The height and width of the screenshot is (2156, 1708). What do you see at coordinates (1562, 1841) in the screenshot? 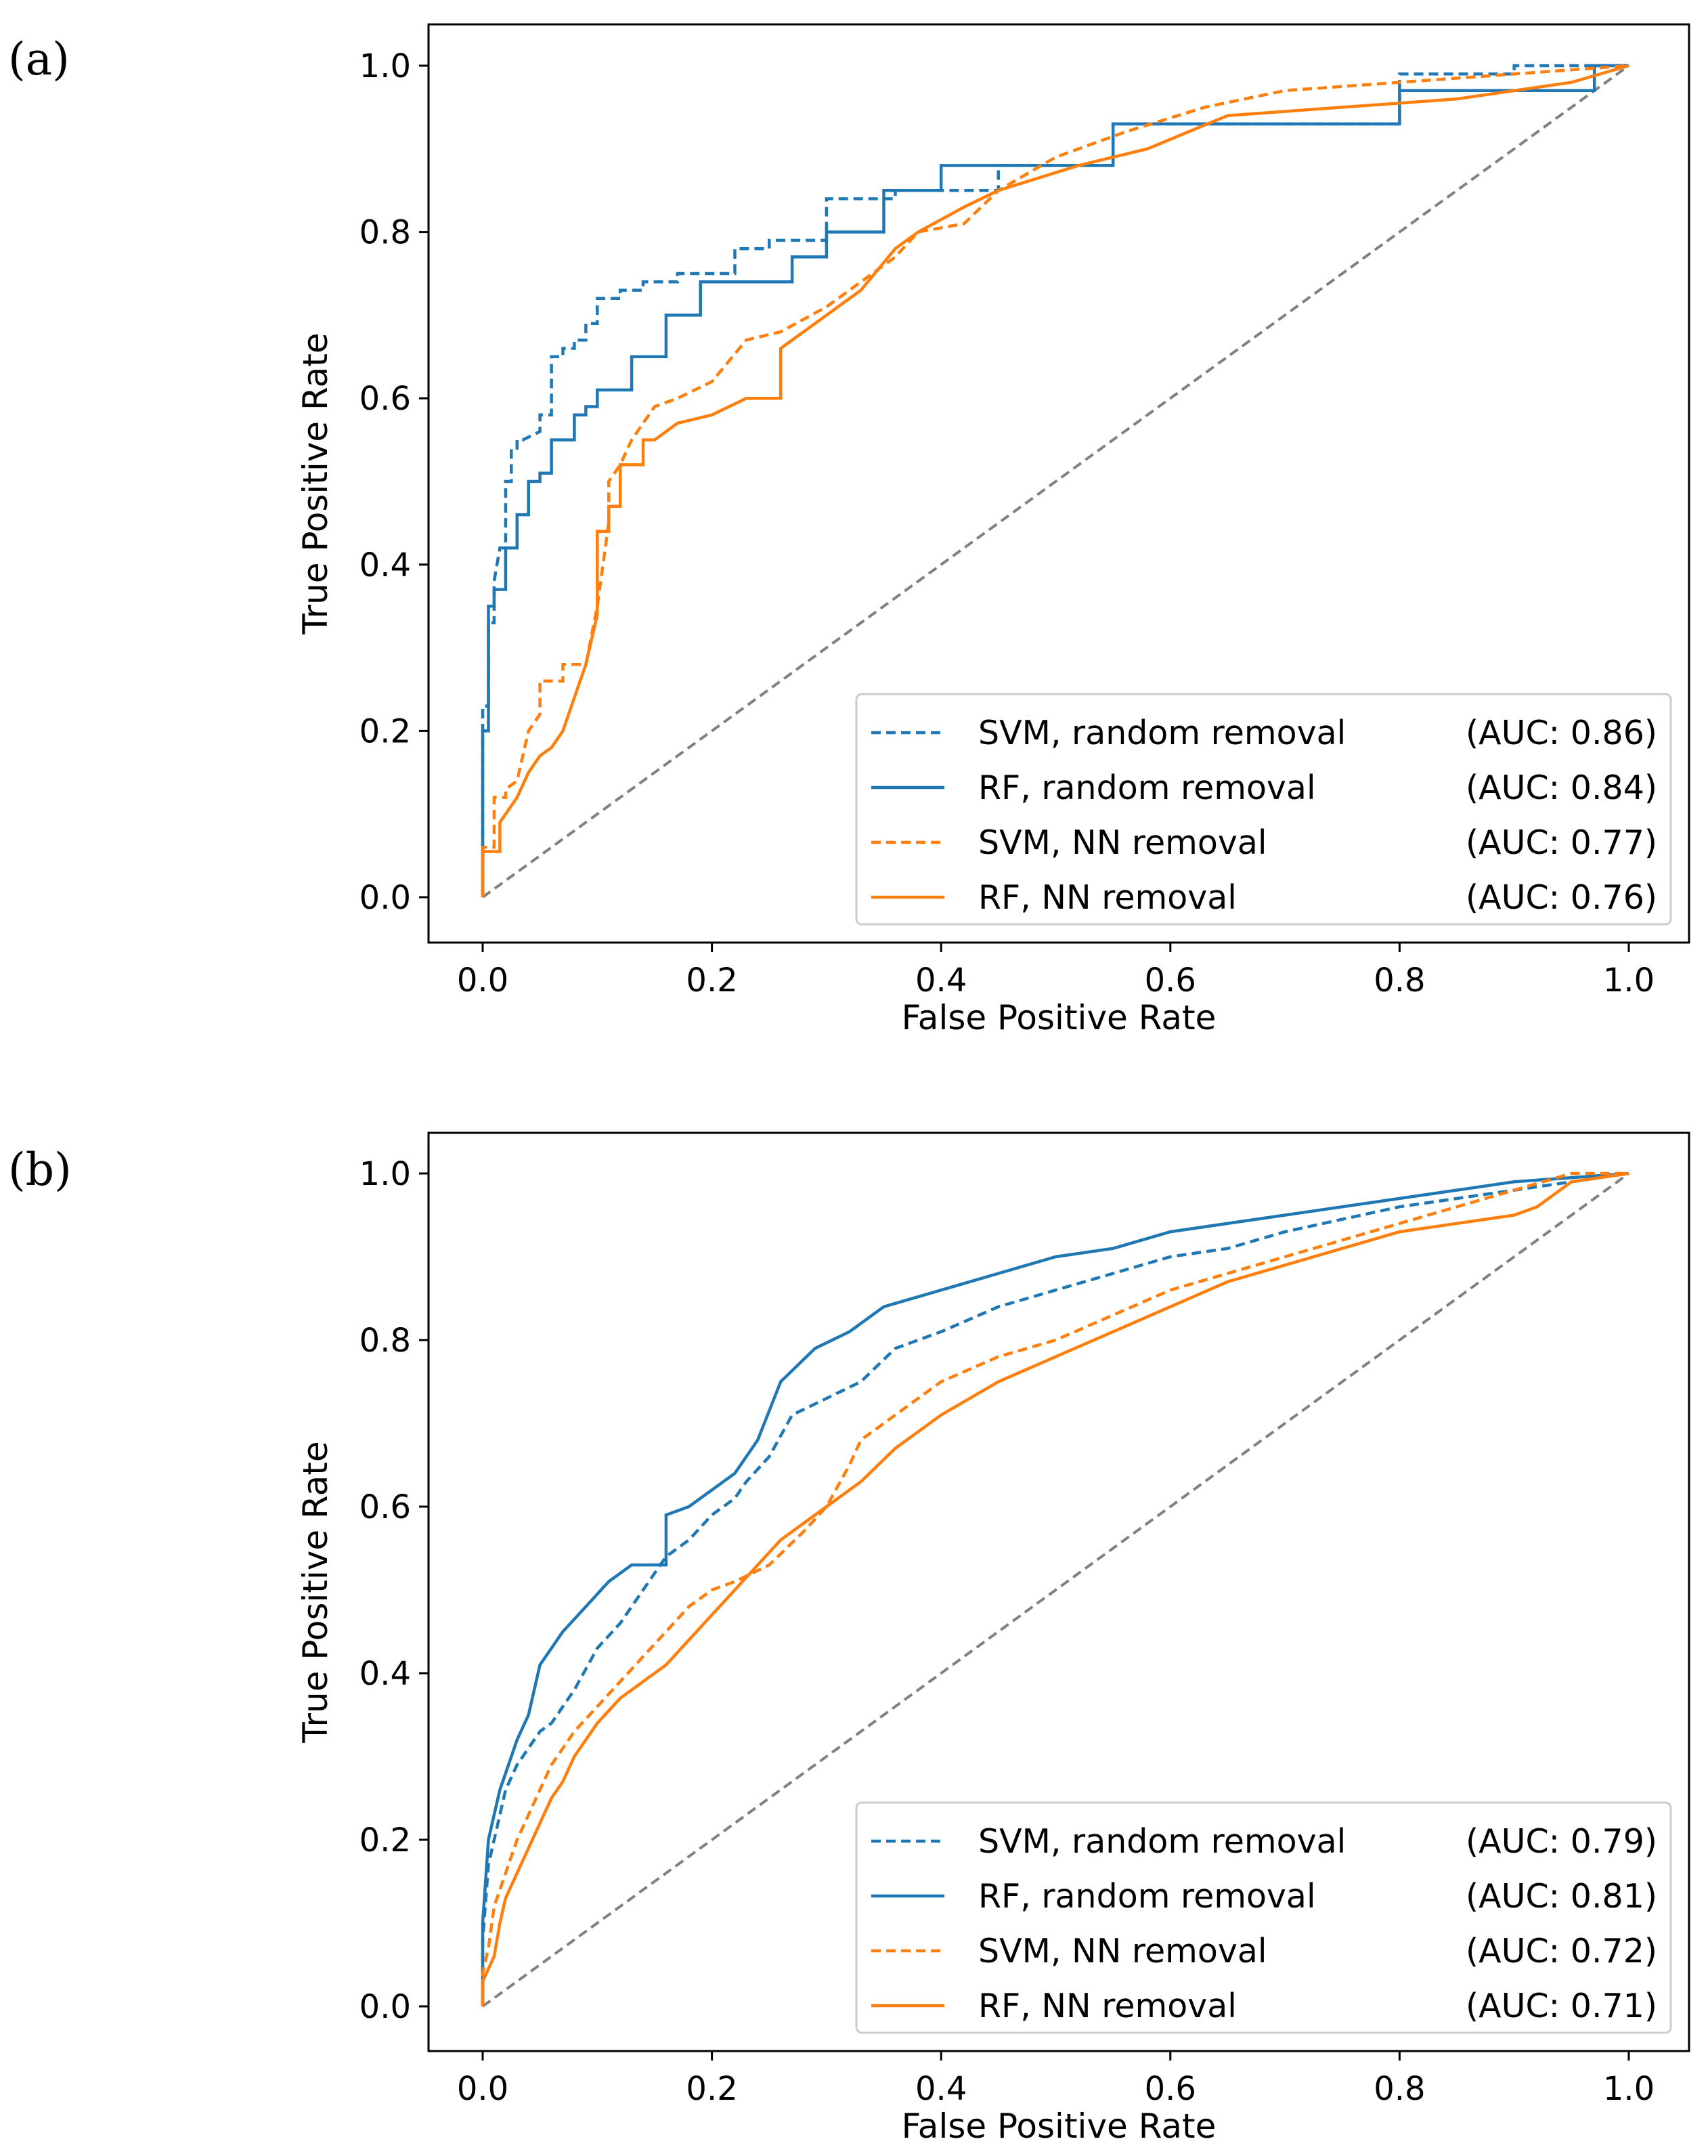
I see `legend-entry-auc: (AUC: 0.79)` at bounding box center [1562, 1841].